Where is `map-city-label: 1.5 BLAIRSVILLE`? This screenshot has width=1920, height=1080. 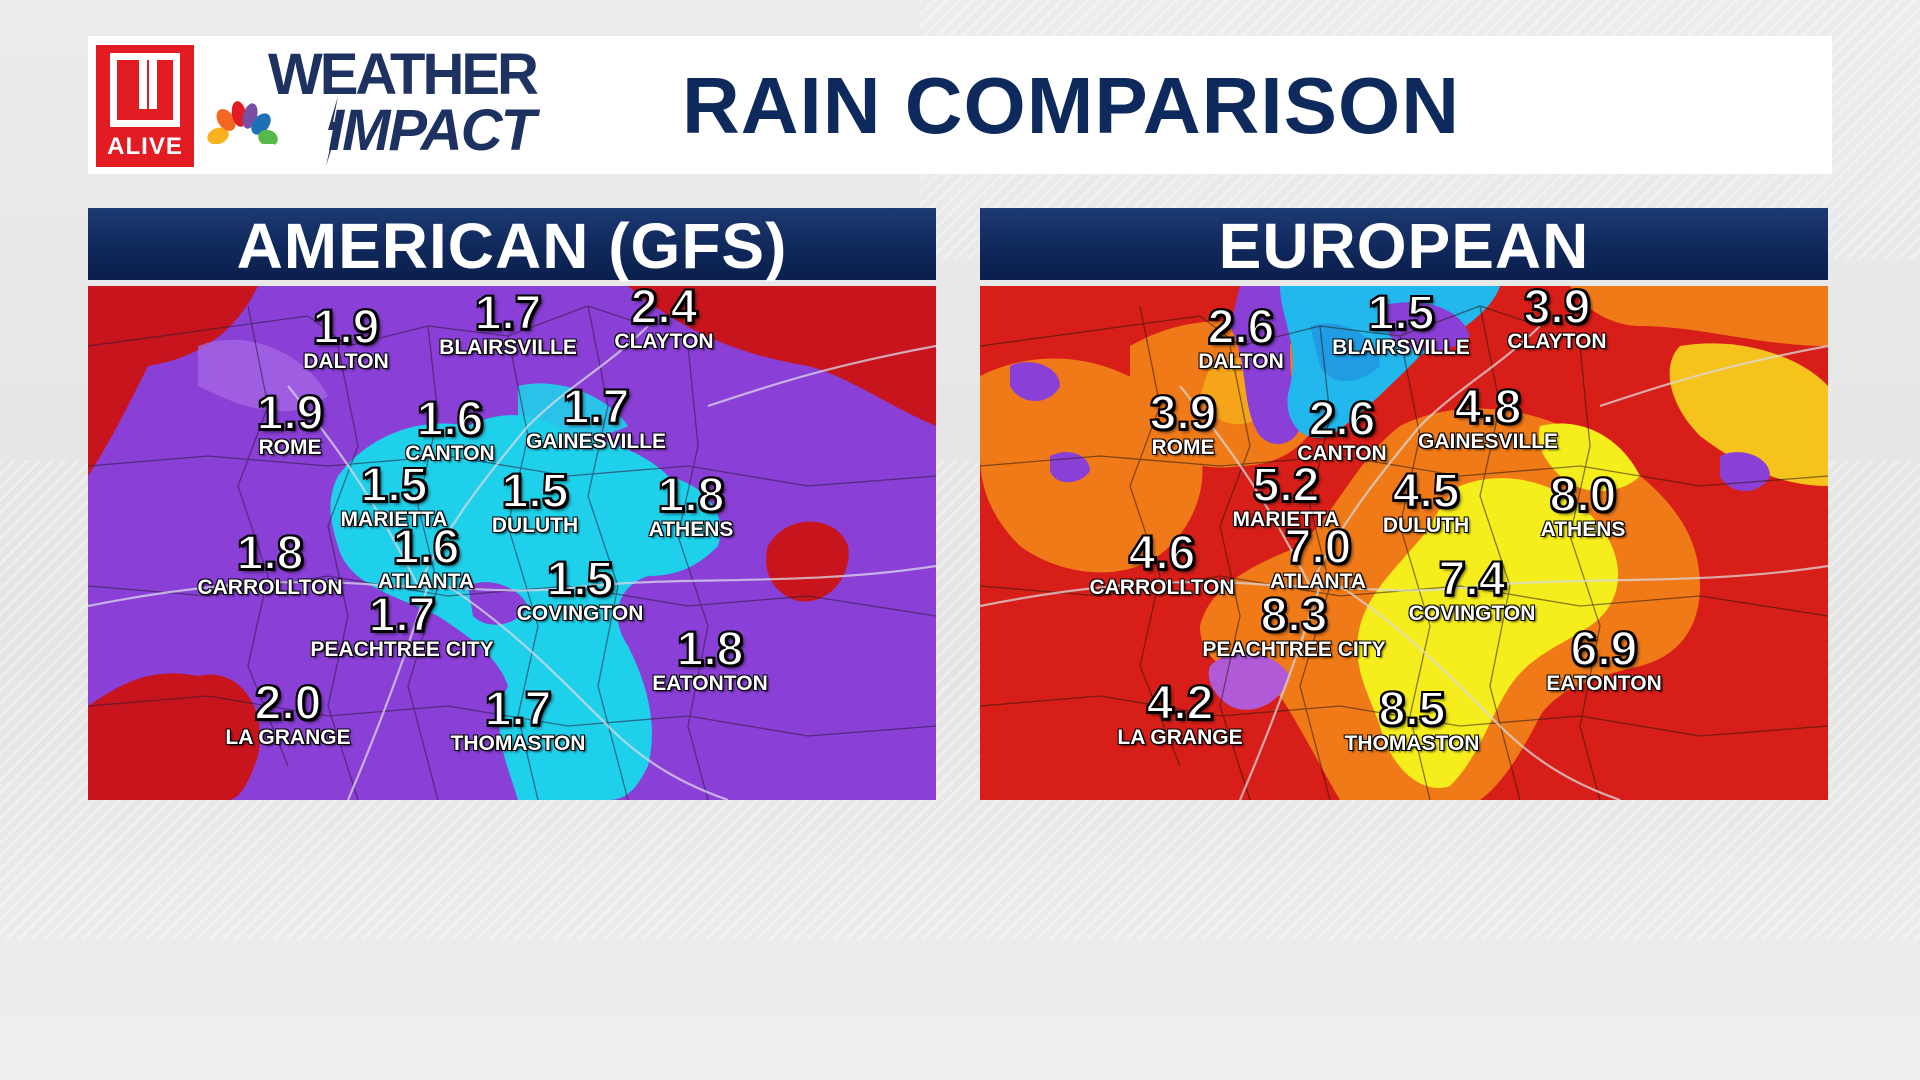
map-city-label: 1.5 BLAIRSVILLE is located at coordinates (1401, 323).